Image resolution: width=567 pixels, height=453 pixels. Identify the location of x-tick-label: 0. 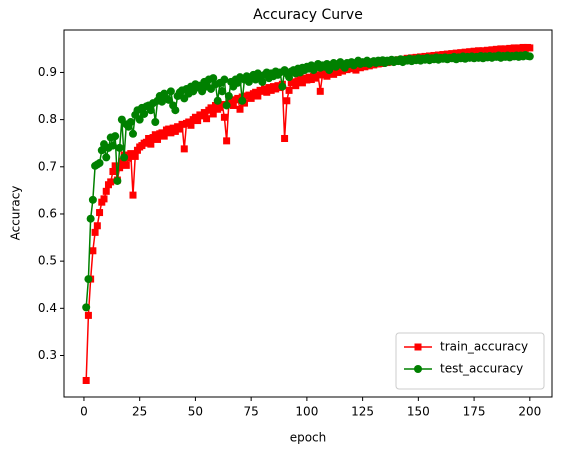
(84, 412).